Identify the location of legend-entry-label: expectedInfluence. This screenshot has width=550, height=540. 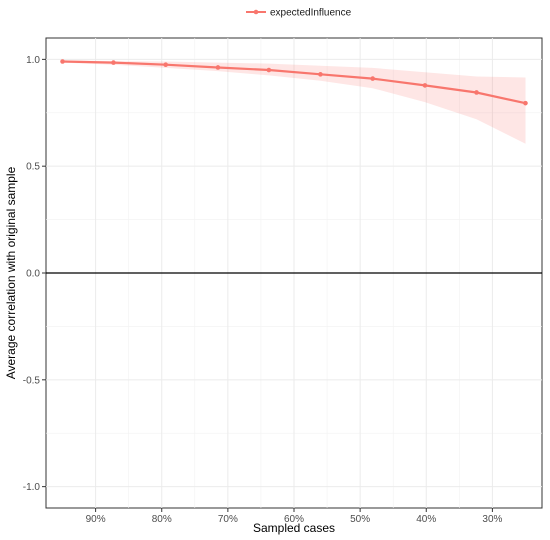
(311, 13).